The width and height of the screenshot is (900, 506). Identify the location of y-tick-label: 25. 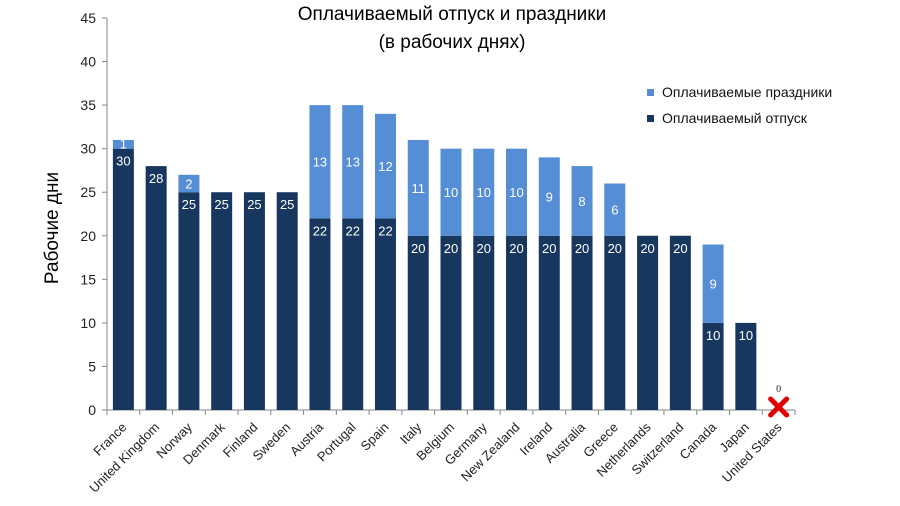
(88, 192).